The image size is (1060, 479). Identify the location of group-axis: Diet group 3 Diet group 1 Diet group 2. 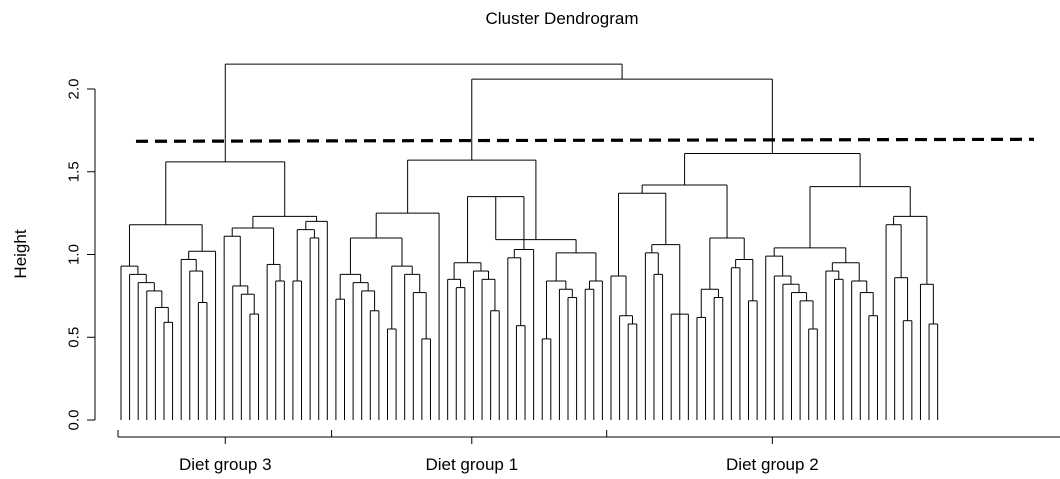
(588, 452).